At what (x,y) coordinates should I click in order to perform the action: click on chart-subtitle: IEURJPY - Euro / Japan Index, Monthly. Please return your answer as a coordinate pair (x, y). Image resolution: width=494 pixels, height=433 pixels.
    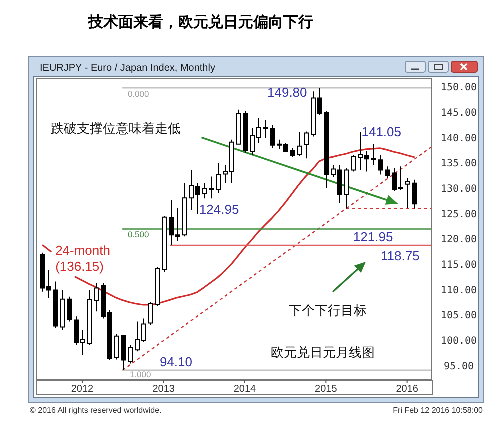
    Looking at the image, I should click on (128, 68).